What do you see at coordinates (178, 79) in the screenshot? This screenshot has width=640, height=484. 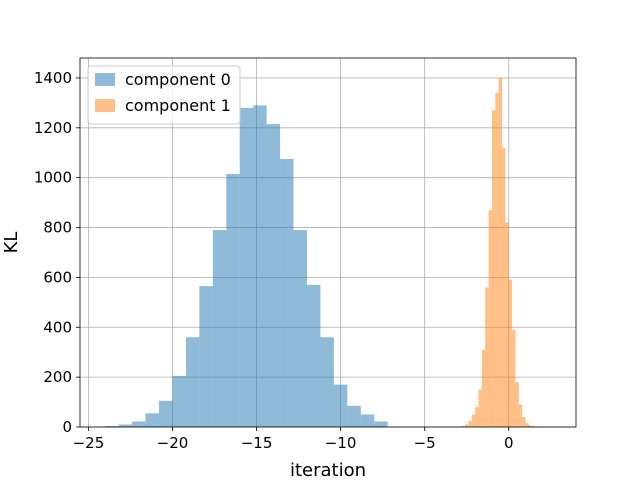 I see `legend-label-component-0: component 0` at bounding box center [178, 79].